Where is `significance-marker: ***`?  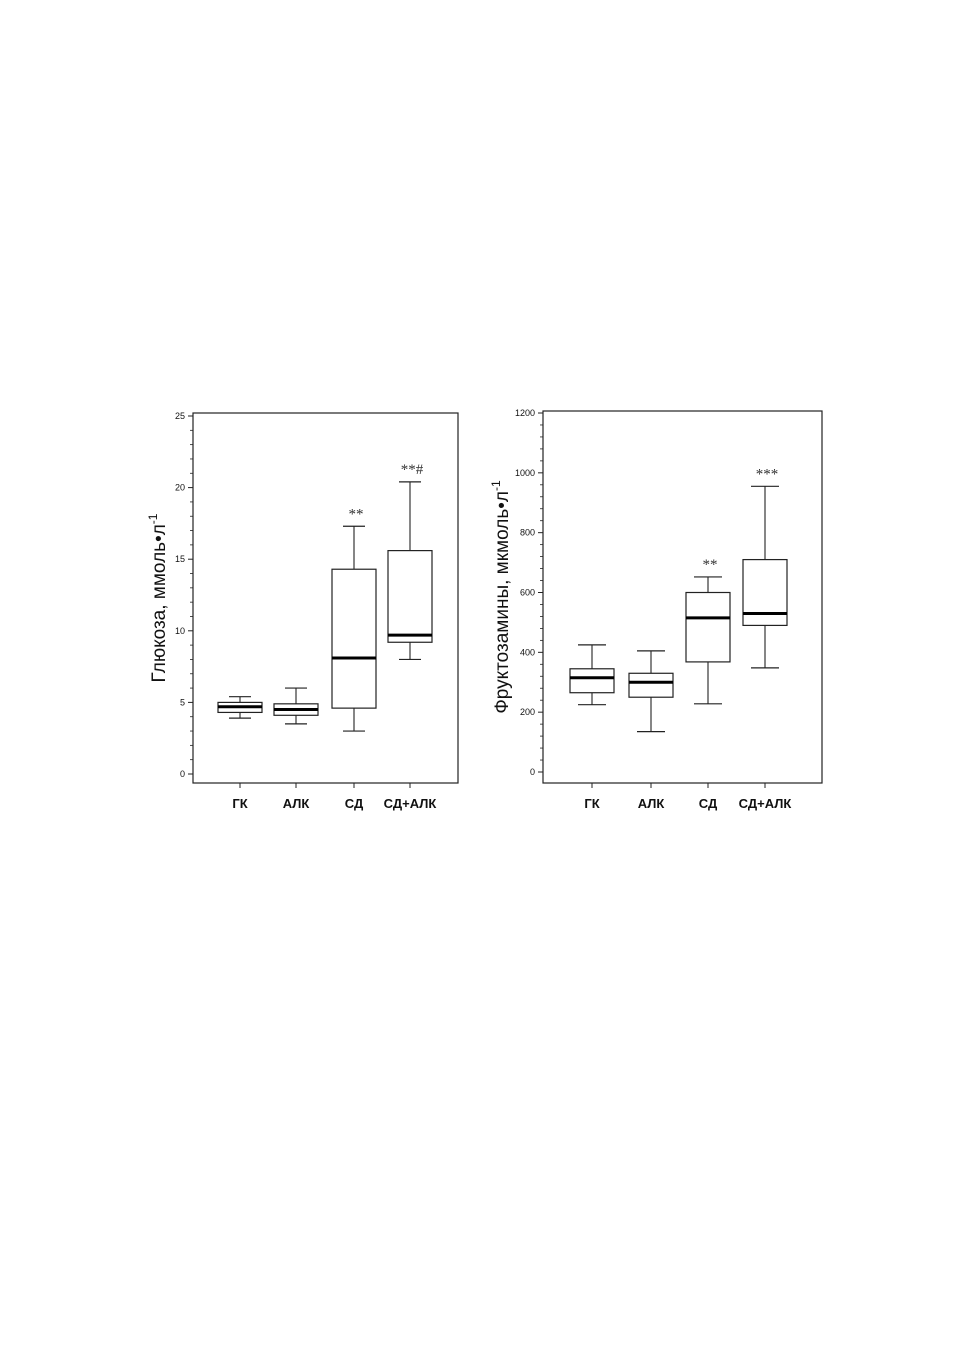
significance-marker: *** is located at coordinates (767, 474).